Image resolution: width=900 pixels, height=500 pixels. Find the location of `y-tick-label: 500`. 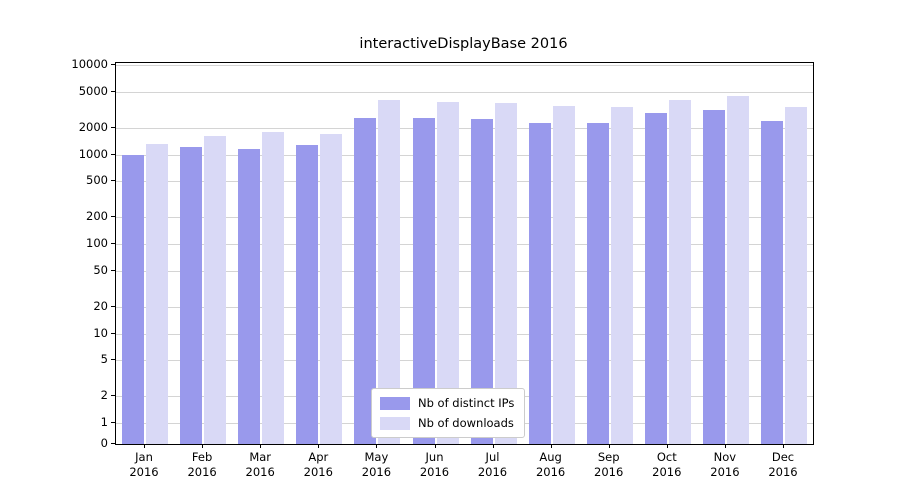

y-tick-label: 500 is located at coordinates (97, 180).